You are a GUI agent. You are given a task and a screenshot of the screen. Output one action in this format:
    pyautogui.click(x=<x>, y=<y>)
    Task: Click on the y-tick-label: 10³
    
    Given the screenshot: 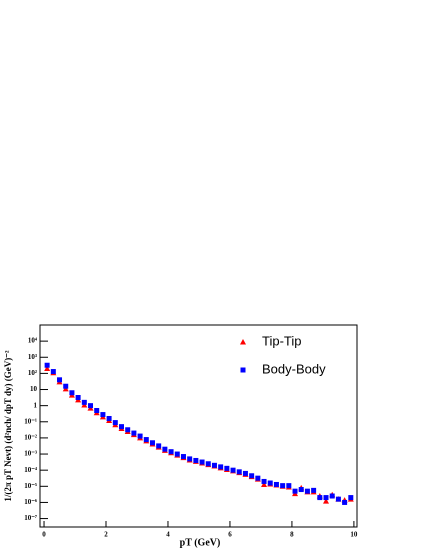 What is the action you would take?
    pyautogui.click(x=32, y=357)
    